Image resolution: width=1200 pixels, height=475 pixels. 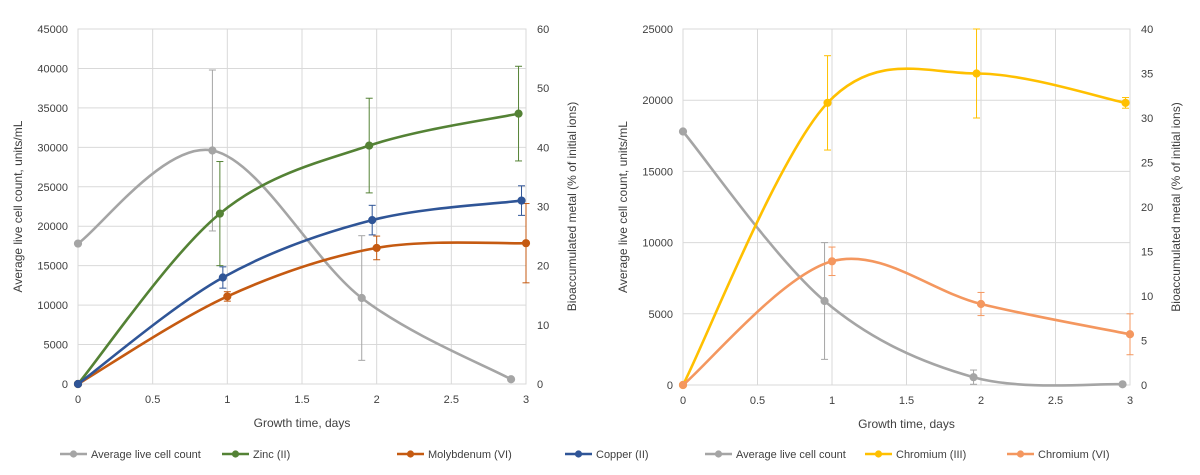 I want to click on y2-tick-label: 25, so click(x=1147, y=164).